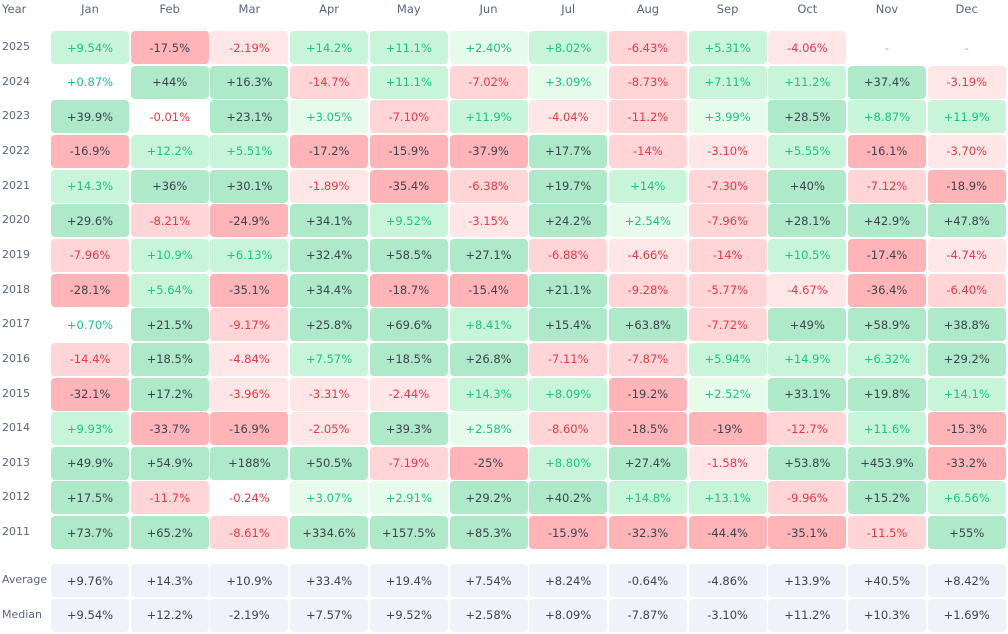  Describe the element at coordinates (807, 9) in the screenshot. I see `month-header-oct: Oct` at that location.